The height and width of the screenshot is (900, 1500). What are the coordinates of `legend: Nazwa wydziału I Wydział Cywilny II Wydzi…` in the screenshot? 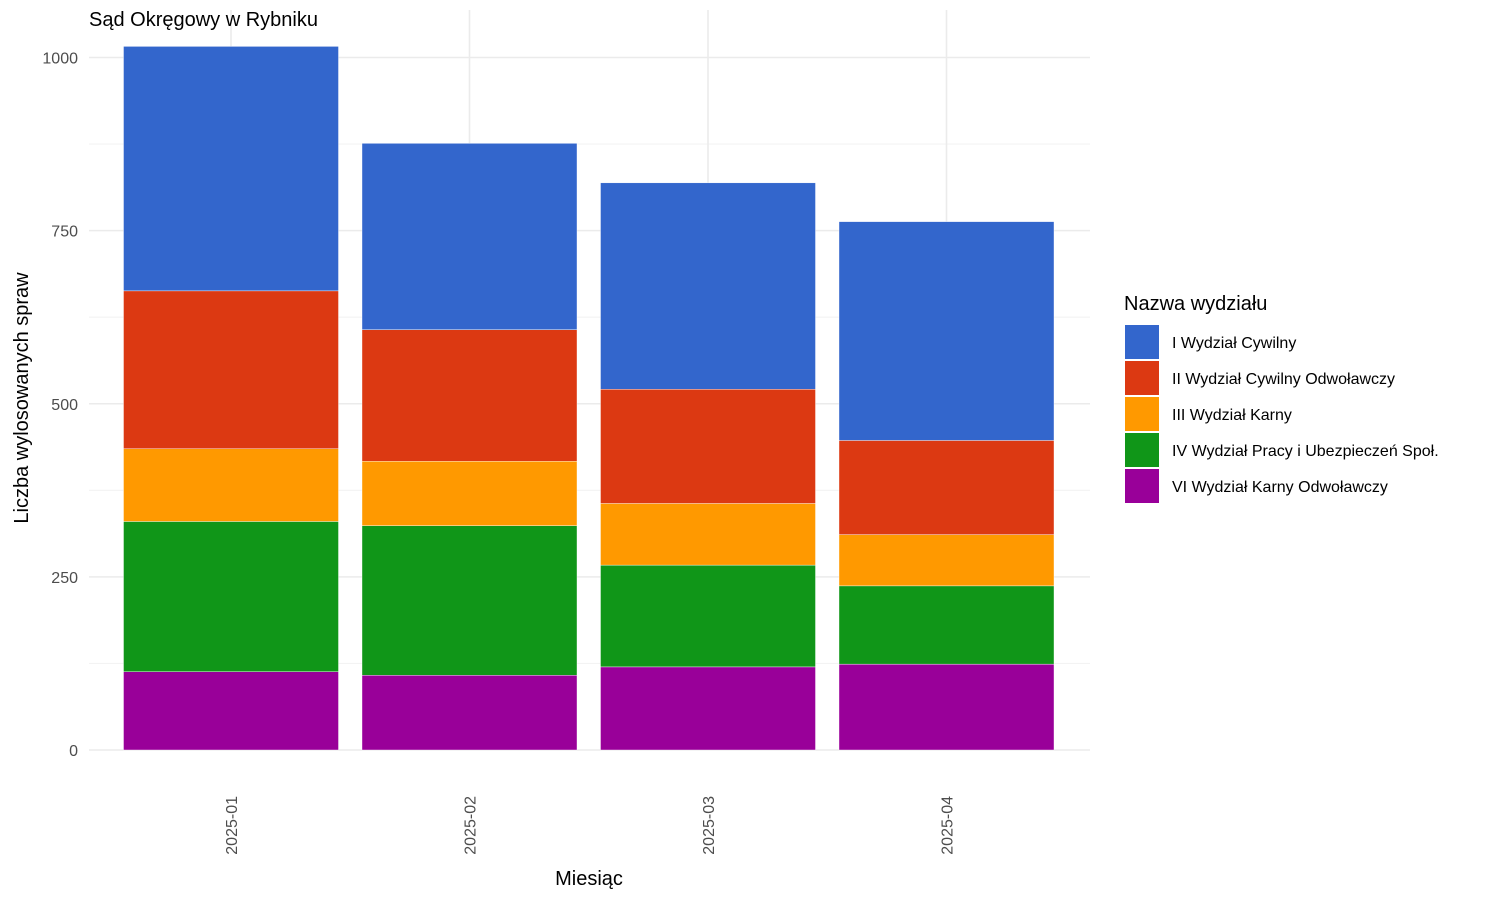 It's located at (1281, 398).